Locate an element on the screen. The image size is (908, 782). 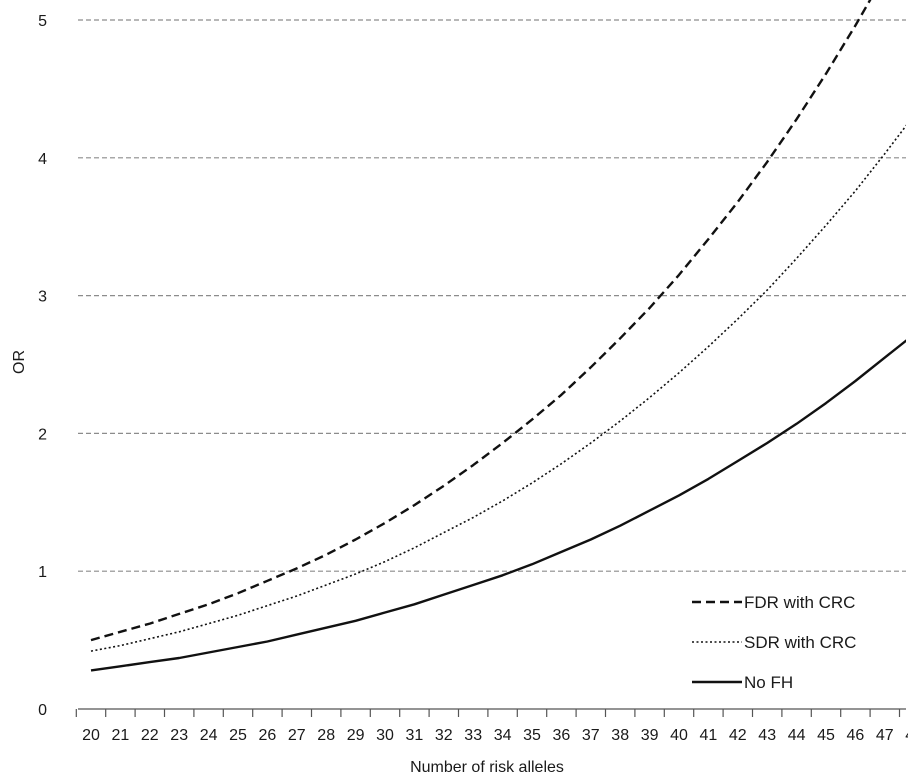
y-tick-label: 3 is located at coordinates (42, 297).